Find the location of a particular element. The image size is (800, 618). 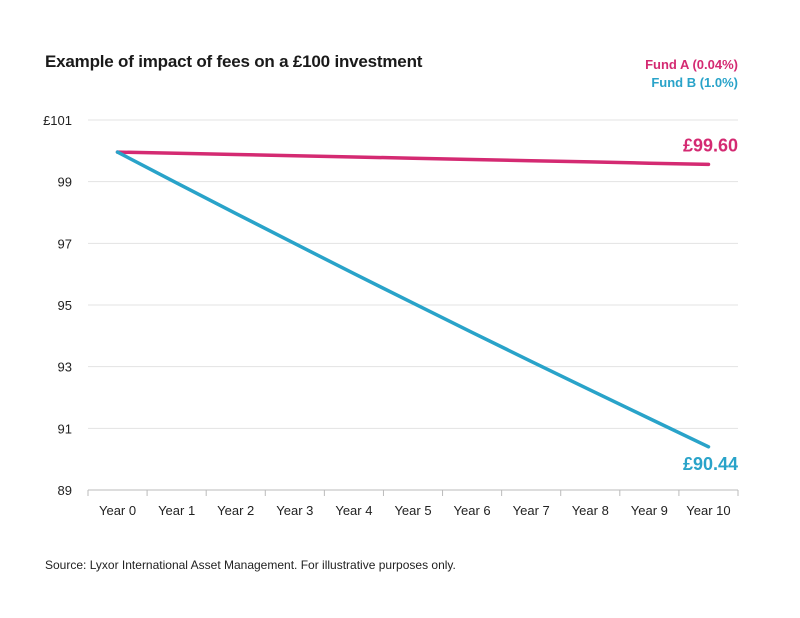

x-tick-label: Year 0 is located at coordinates (117, 510).